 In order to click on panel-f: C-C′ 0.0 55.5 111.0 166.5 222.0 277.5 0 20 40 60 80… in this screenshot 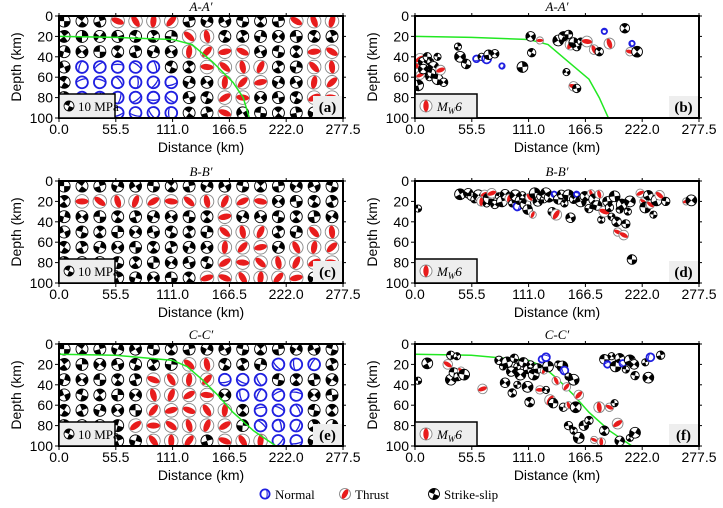, I will do `click(540, 405)`.